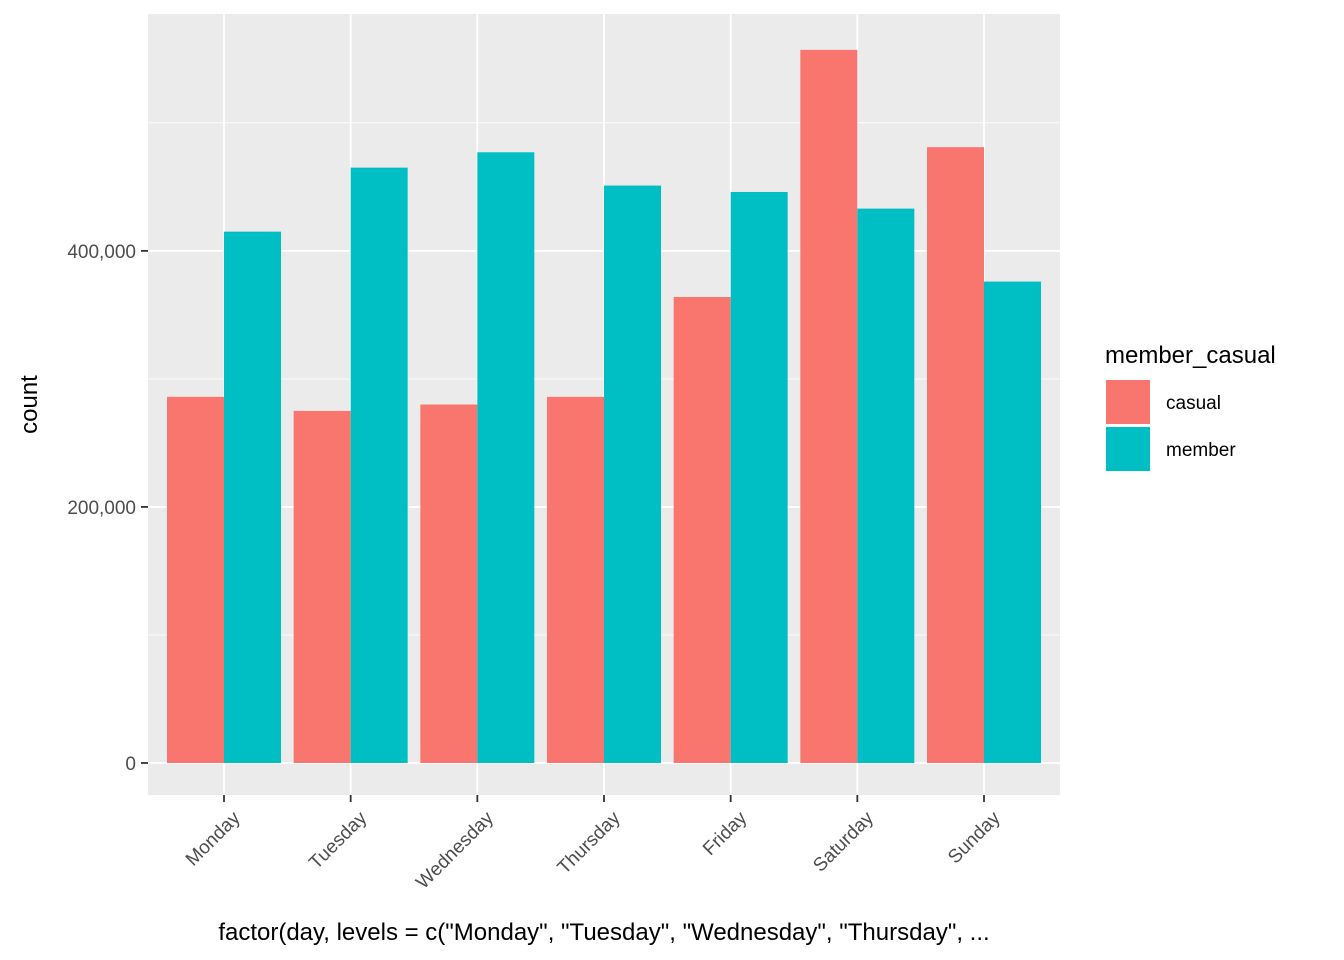  What do you see at coordinates (1012, 522) in the screenshot?
I see `bar-member-sunday` at bounding box center [1012, 522].